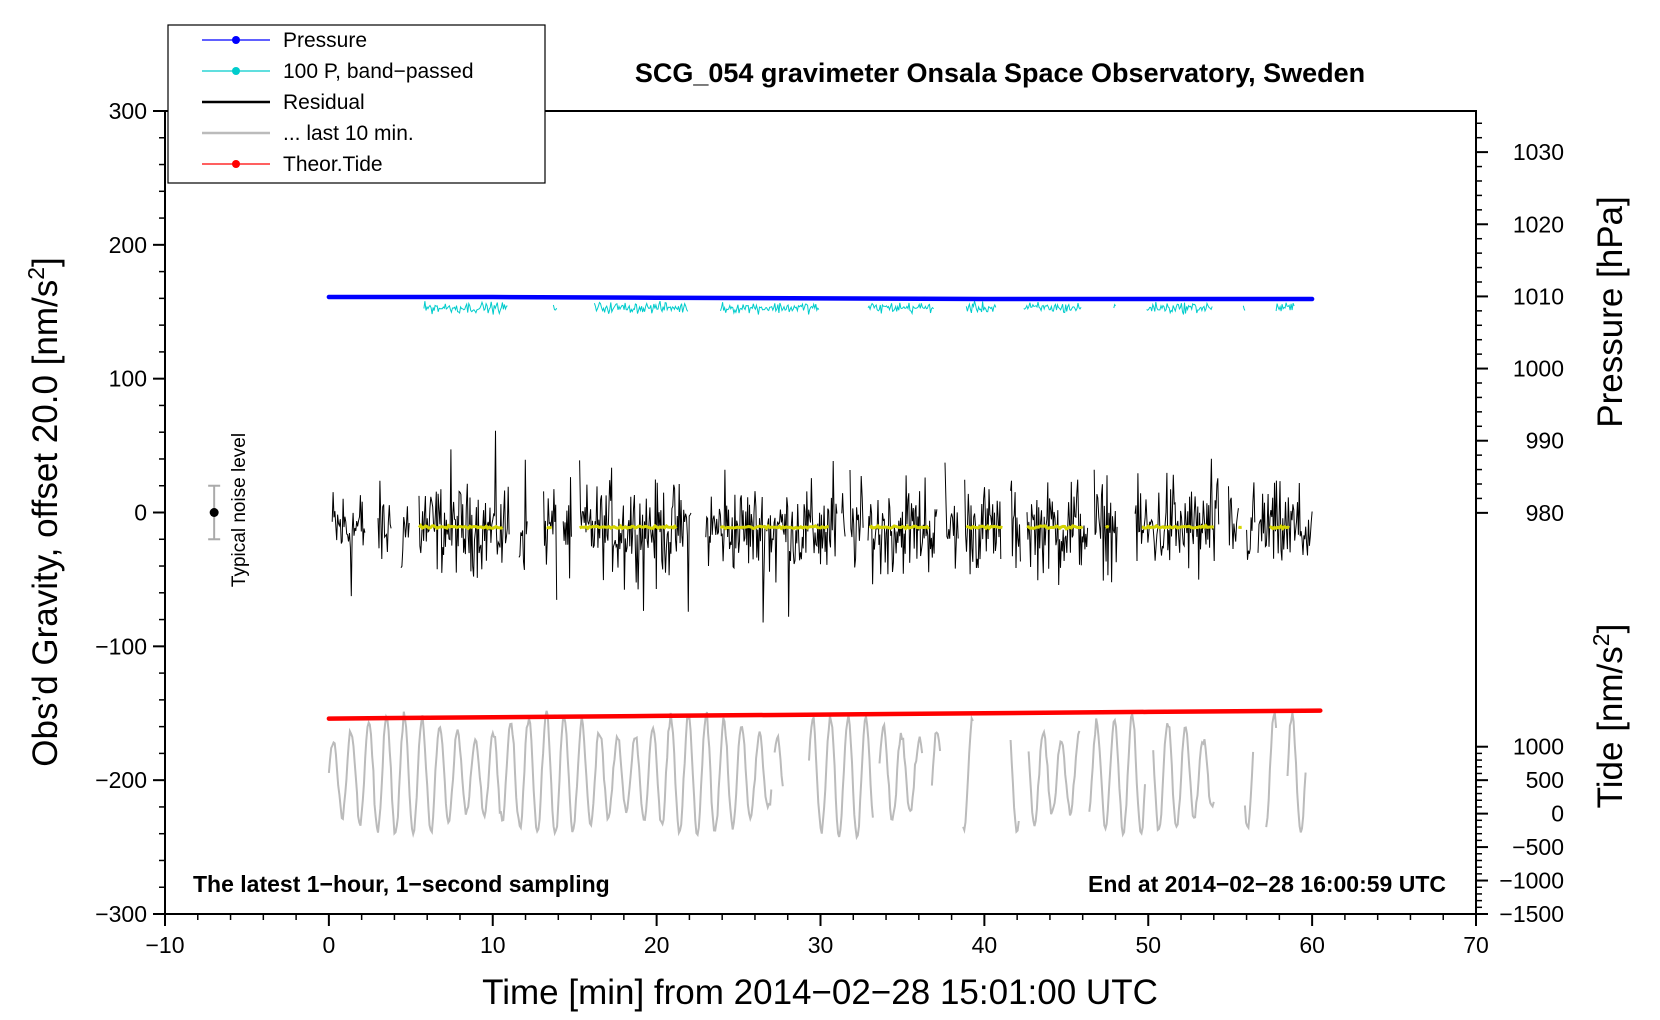  Describe the element at coordinates (1312, 945) in the screenshot. I see `x-tick-label: 60` at that location.